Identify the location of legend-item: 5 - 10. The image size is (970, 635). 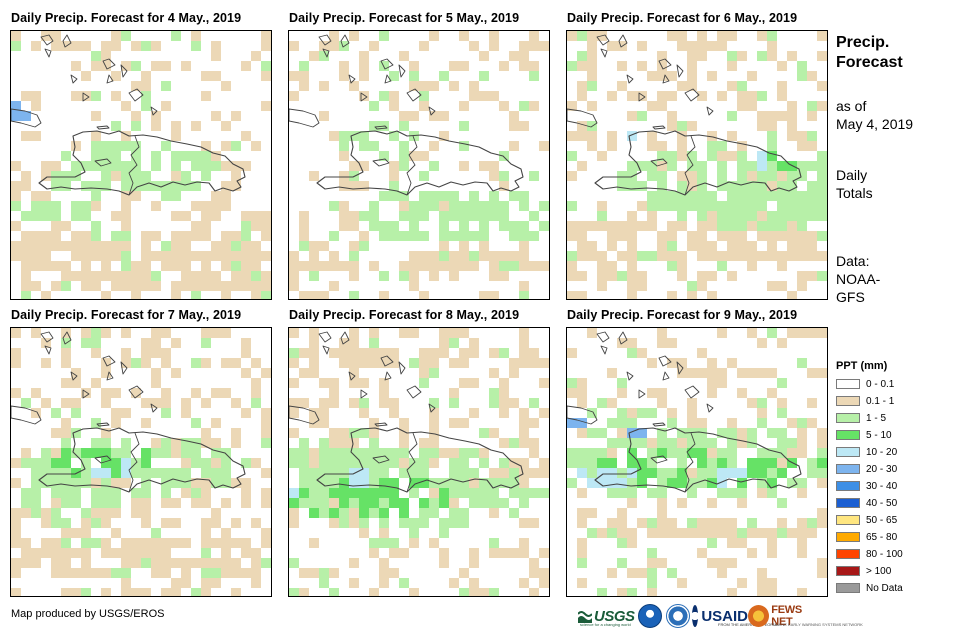
(864, 435).